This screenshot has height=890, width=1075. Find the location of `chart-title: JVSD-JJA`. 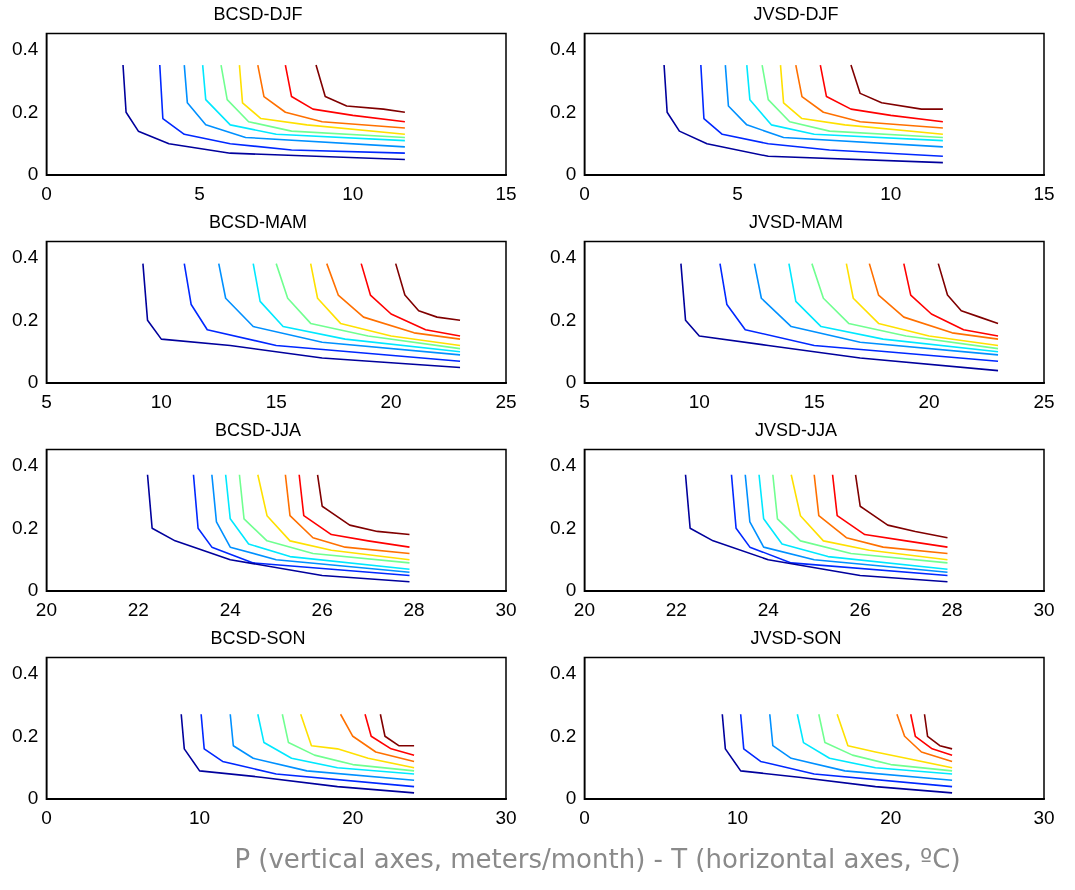

chart-title: JVSD-JJA is located at coordinates (796, 429).